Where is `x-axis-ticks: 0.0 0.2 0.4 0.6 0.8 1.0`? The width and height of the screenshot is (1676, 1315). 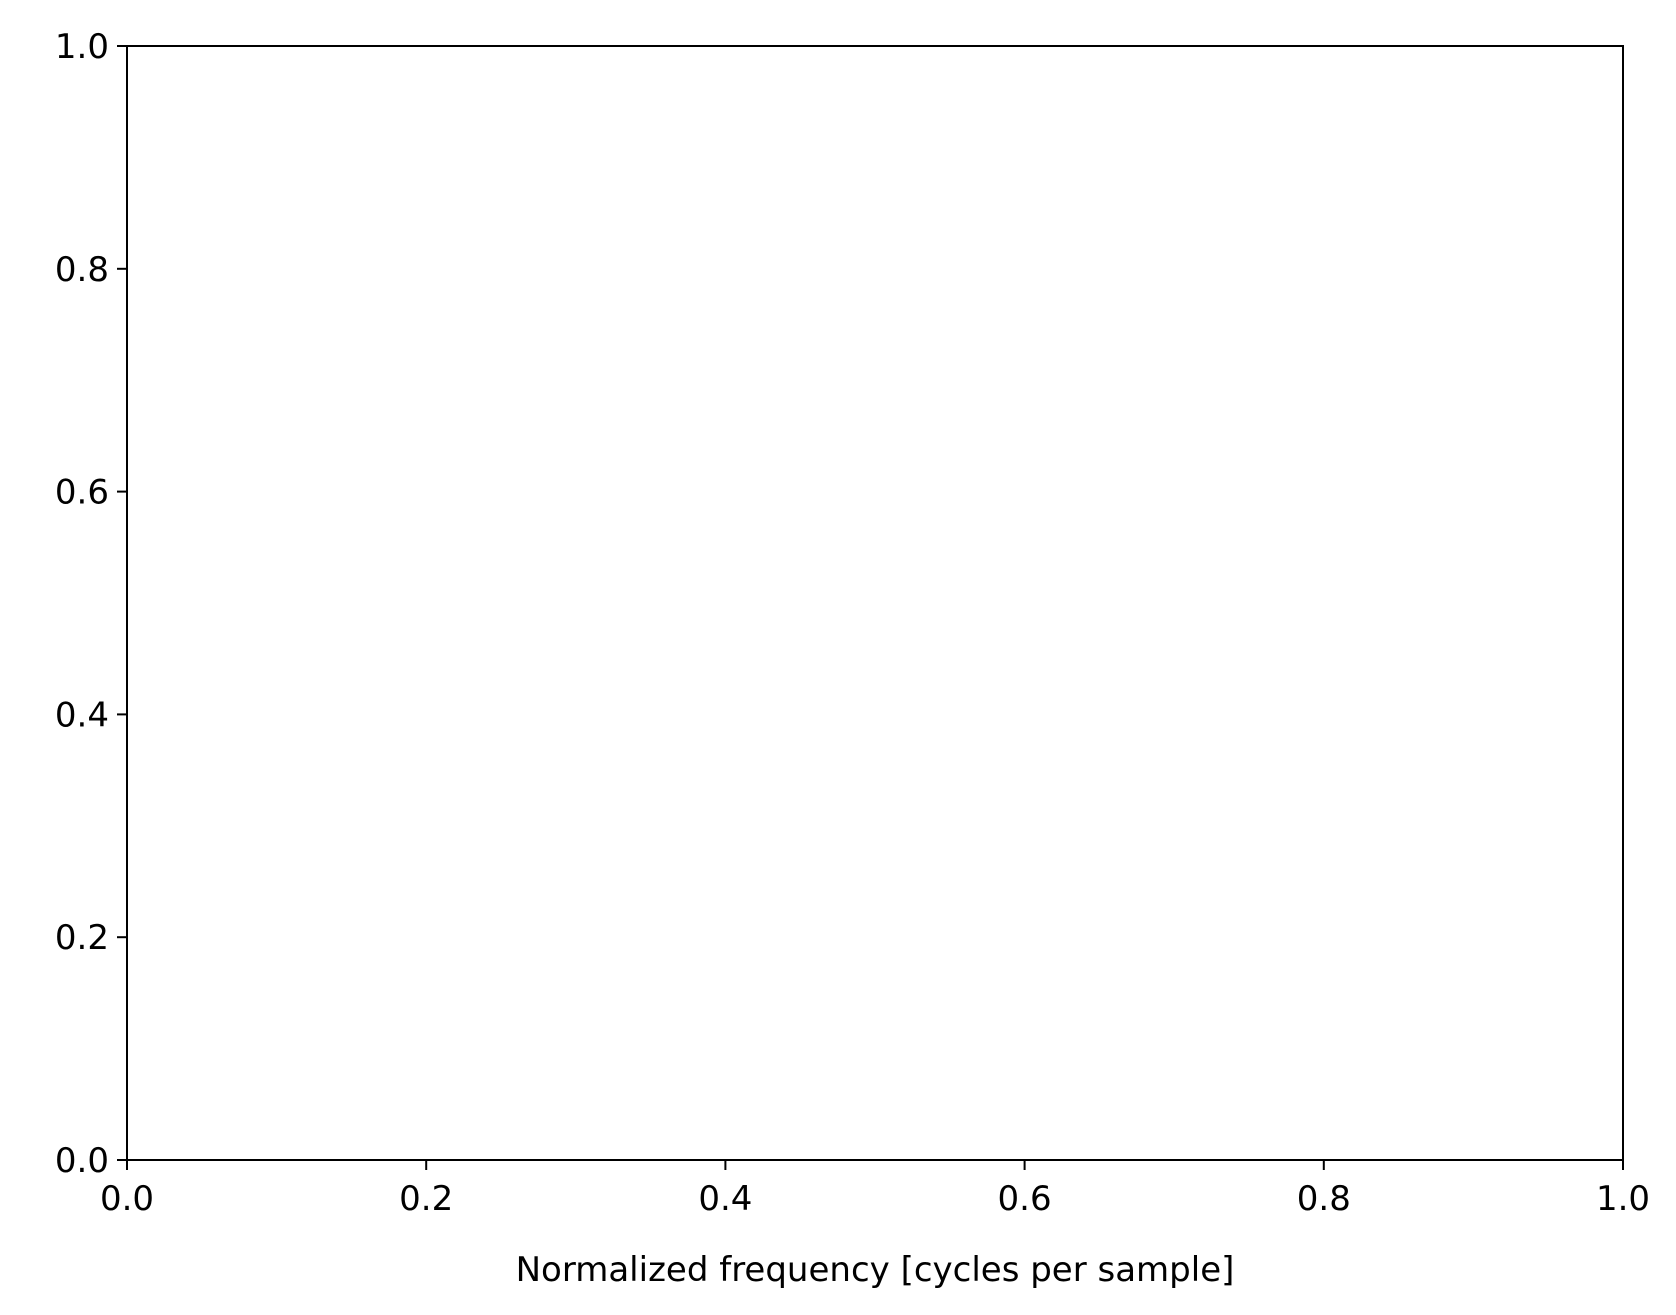
x-axis-ticks: 0.0 0.2 0.4 0.6 0.8 1.0 is located at coordinates (875, 1189).